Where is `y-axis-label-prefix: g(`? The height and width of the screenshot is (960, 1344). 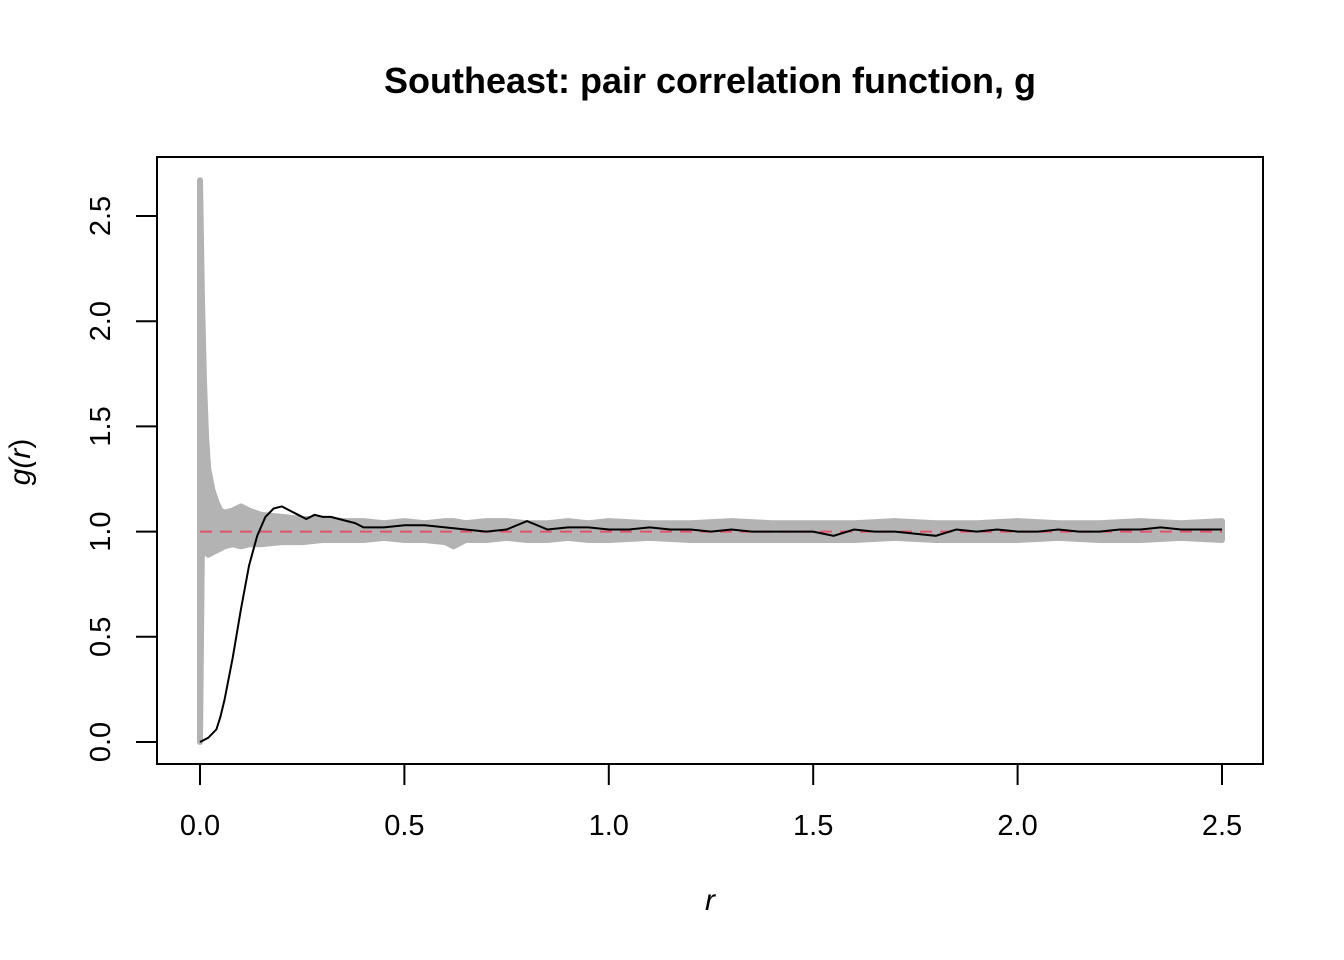 y-axis-label-prefix: g( is located at coordinates (20, 471).